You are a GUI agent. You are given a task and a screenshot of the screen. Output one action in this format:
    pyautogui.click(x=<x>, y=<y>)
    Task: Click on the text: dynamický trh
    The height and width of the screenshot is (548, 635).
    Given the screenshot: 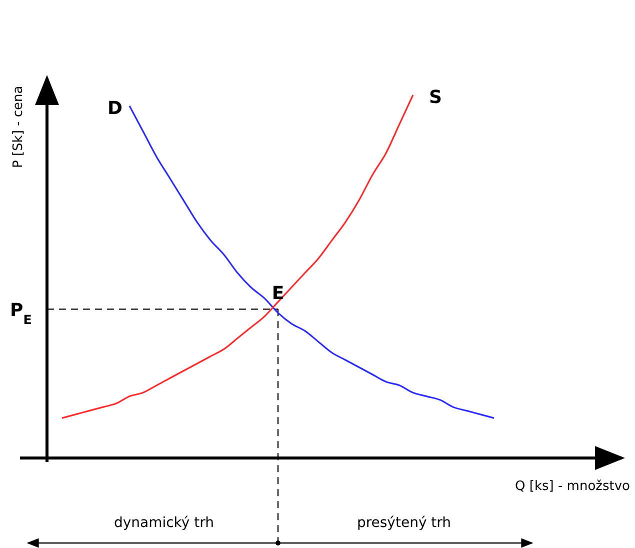 What is the action you would take?
    pyautogui.click(x=164, y=523)
    